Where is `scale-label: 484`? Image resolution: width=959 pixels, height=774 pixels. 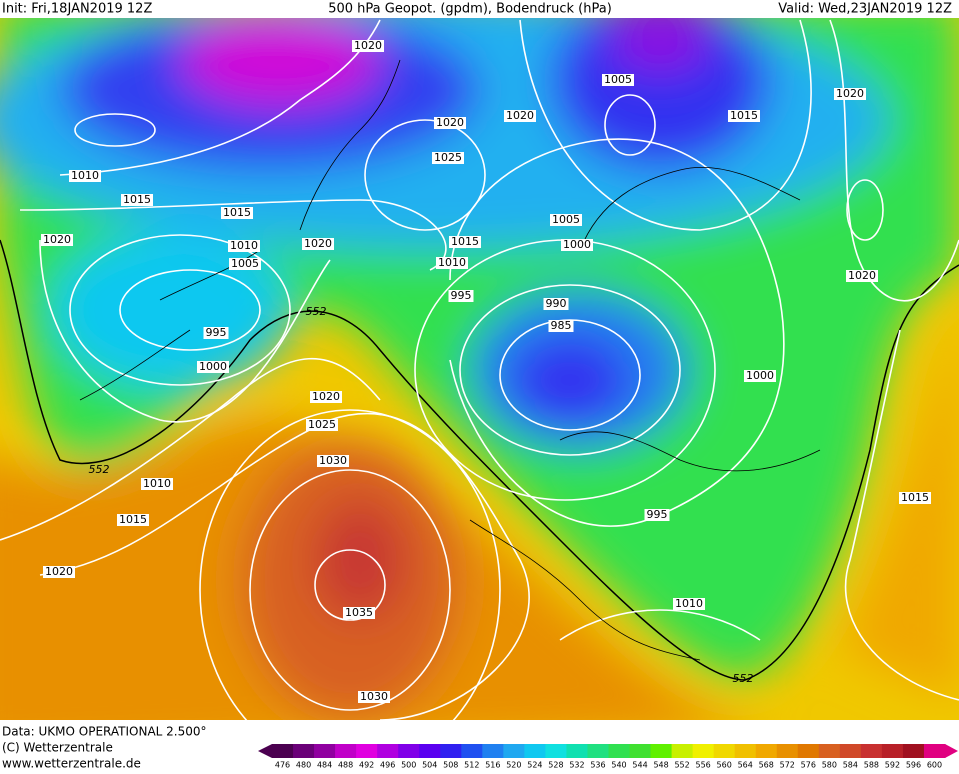 scale-label: 484 is located at coordinates (324, 765).